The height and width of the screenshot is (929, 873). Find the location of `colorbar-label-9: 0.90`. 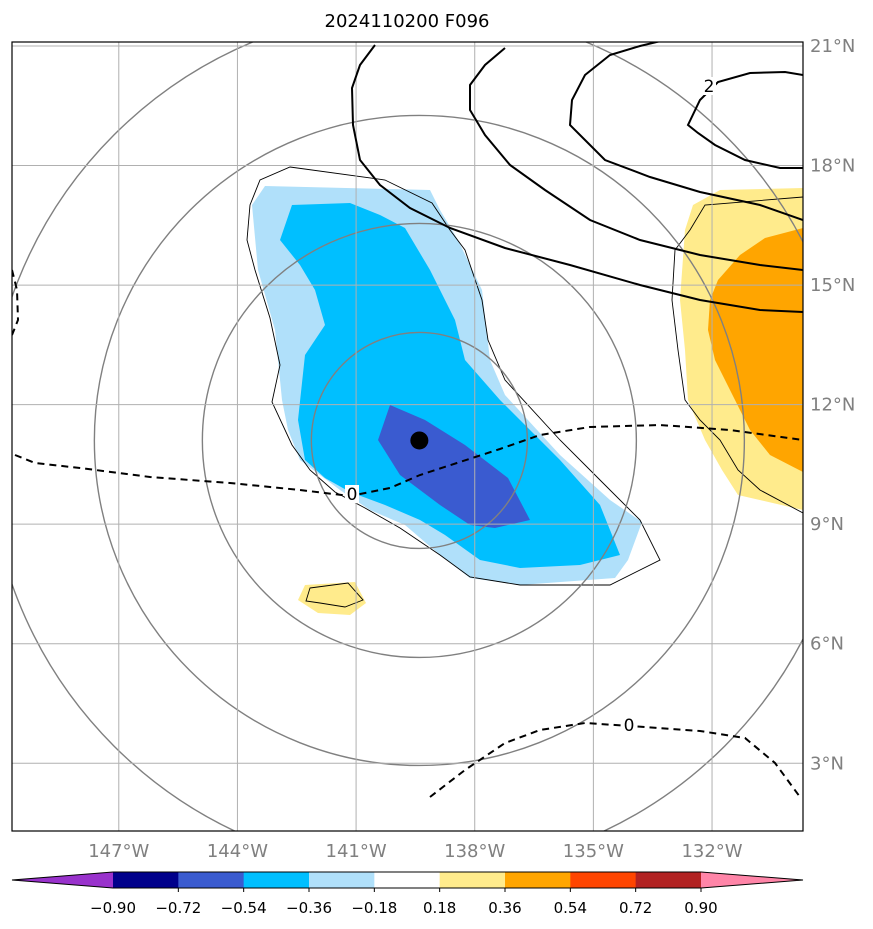

colorbar-label-9: 0.90 is located at coordinates (700, 908).